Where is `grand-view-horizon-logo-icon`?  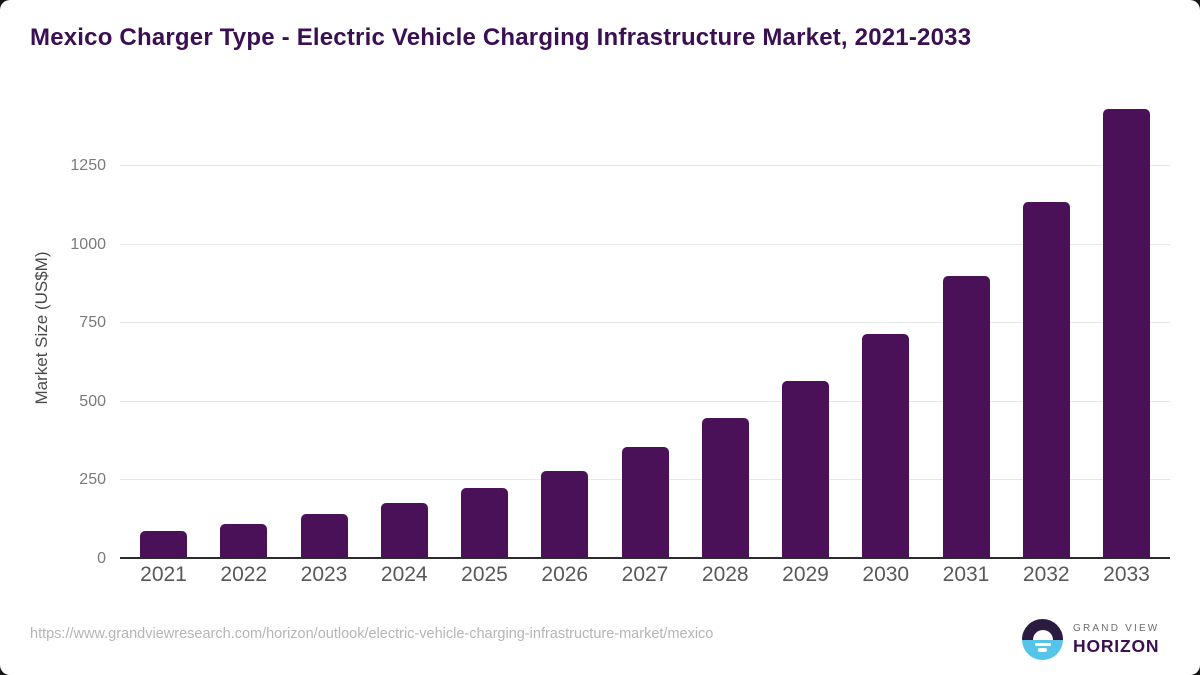
grand-view-horizon-logo-icon is located at coordinates (1042, 639).